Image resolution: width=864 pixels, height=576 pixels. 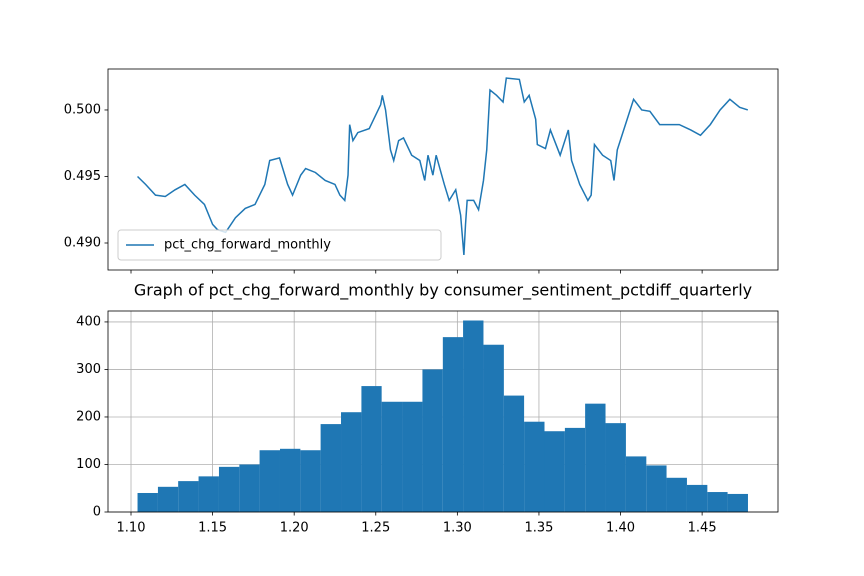 I want to click on x-tick-label: 1.30, so click(x=457, y=528).